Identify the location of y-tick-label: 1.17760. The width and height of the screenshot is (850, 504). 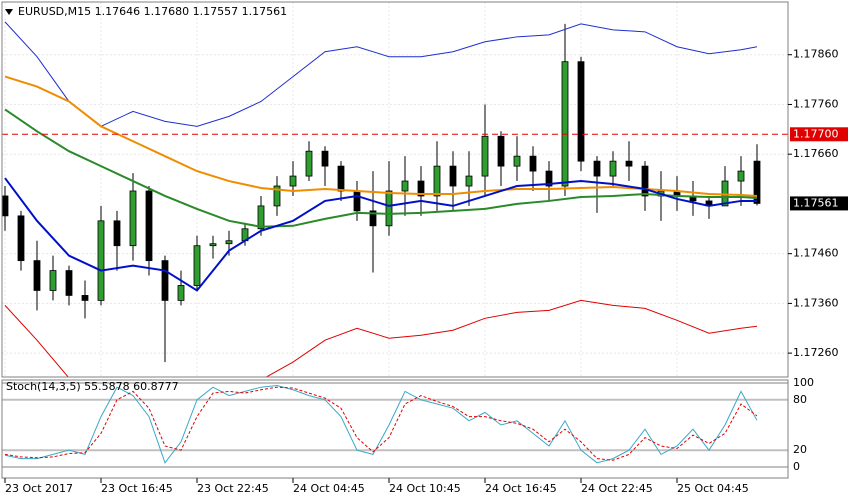
(816, 103).